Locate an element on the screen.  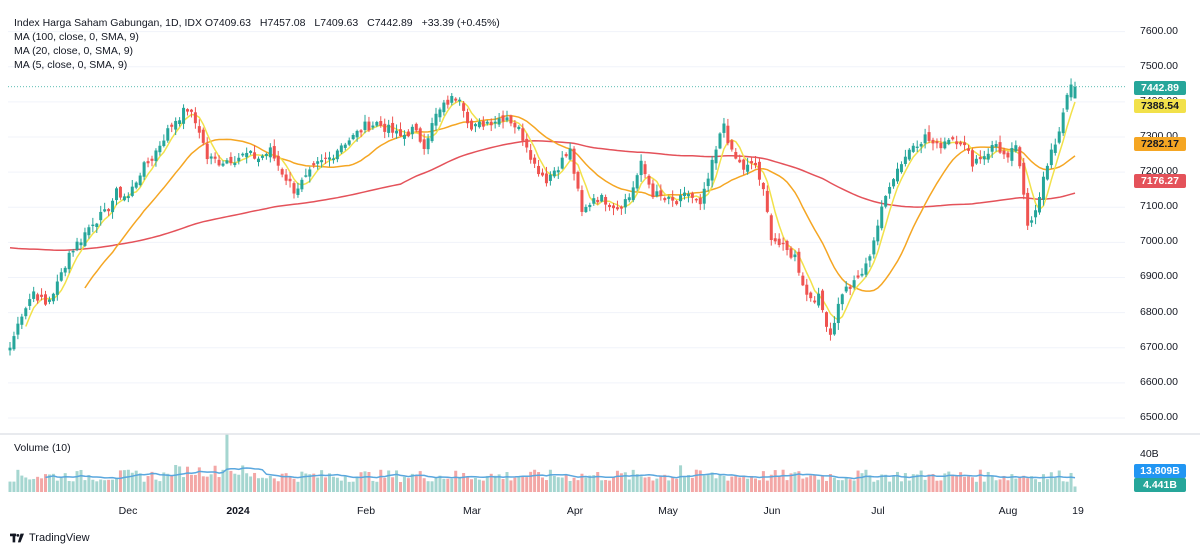
legend-ma100: MA (100, close, 0, SMA, 9) is located at coordinates (76, 37).